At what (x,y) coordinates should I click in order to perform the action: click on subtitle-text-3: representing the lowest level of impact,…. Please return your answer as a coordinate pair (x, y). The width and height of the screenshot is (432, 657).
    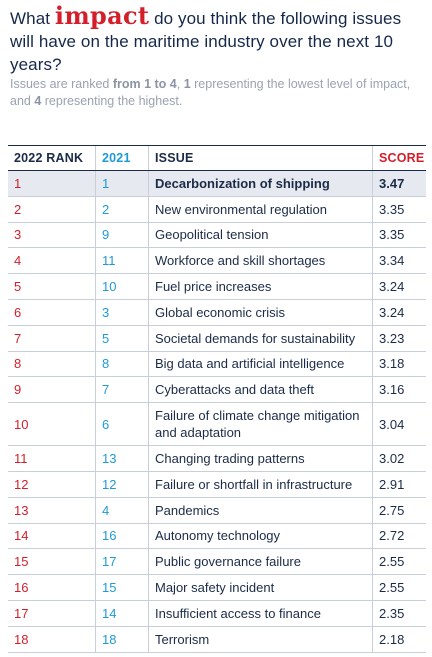
    Looking at the image, I should click on (210, 92).